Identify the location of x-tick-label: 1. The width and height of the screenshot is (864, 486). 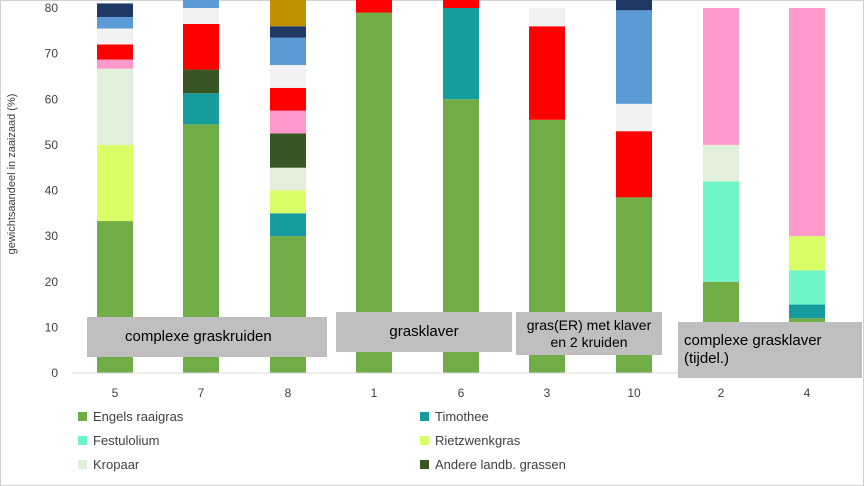
(374, 393).